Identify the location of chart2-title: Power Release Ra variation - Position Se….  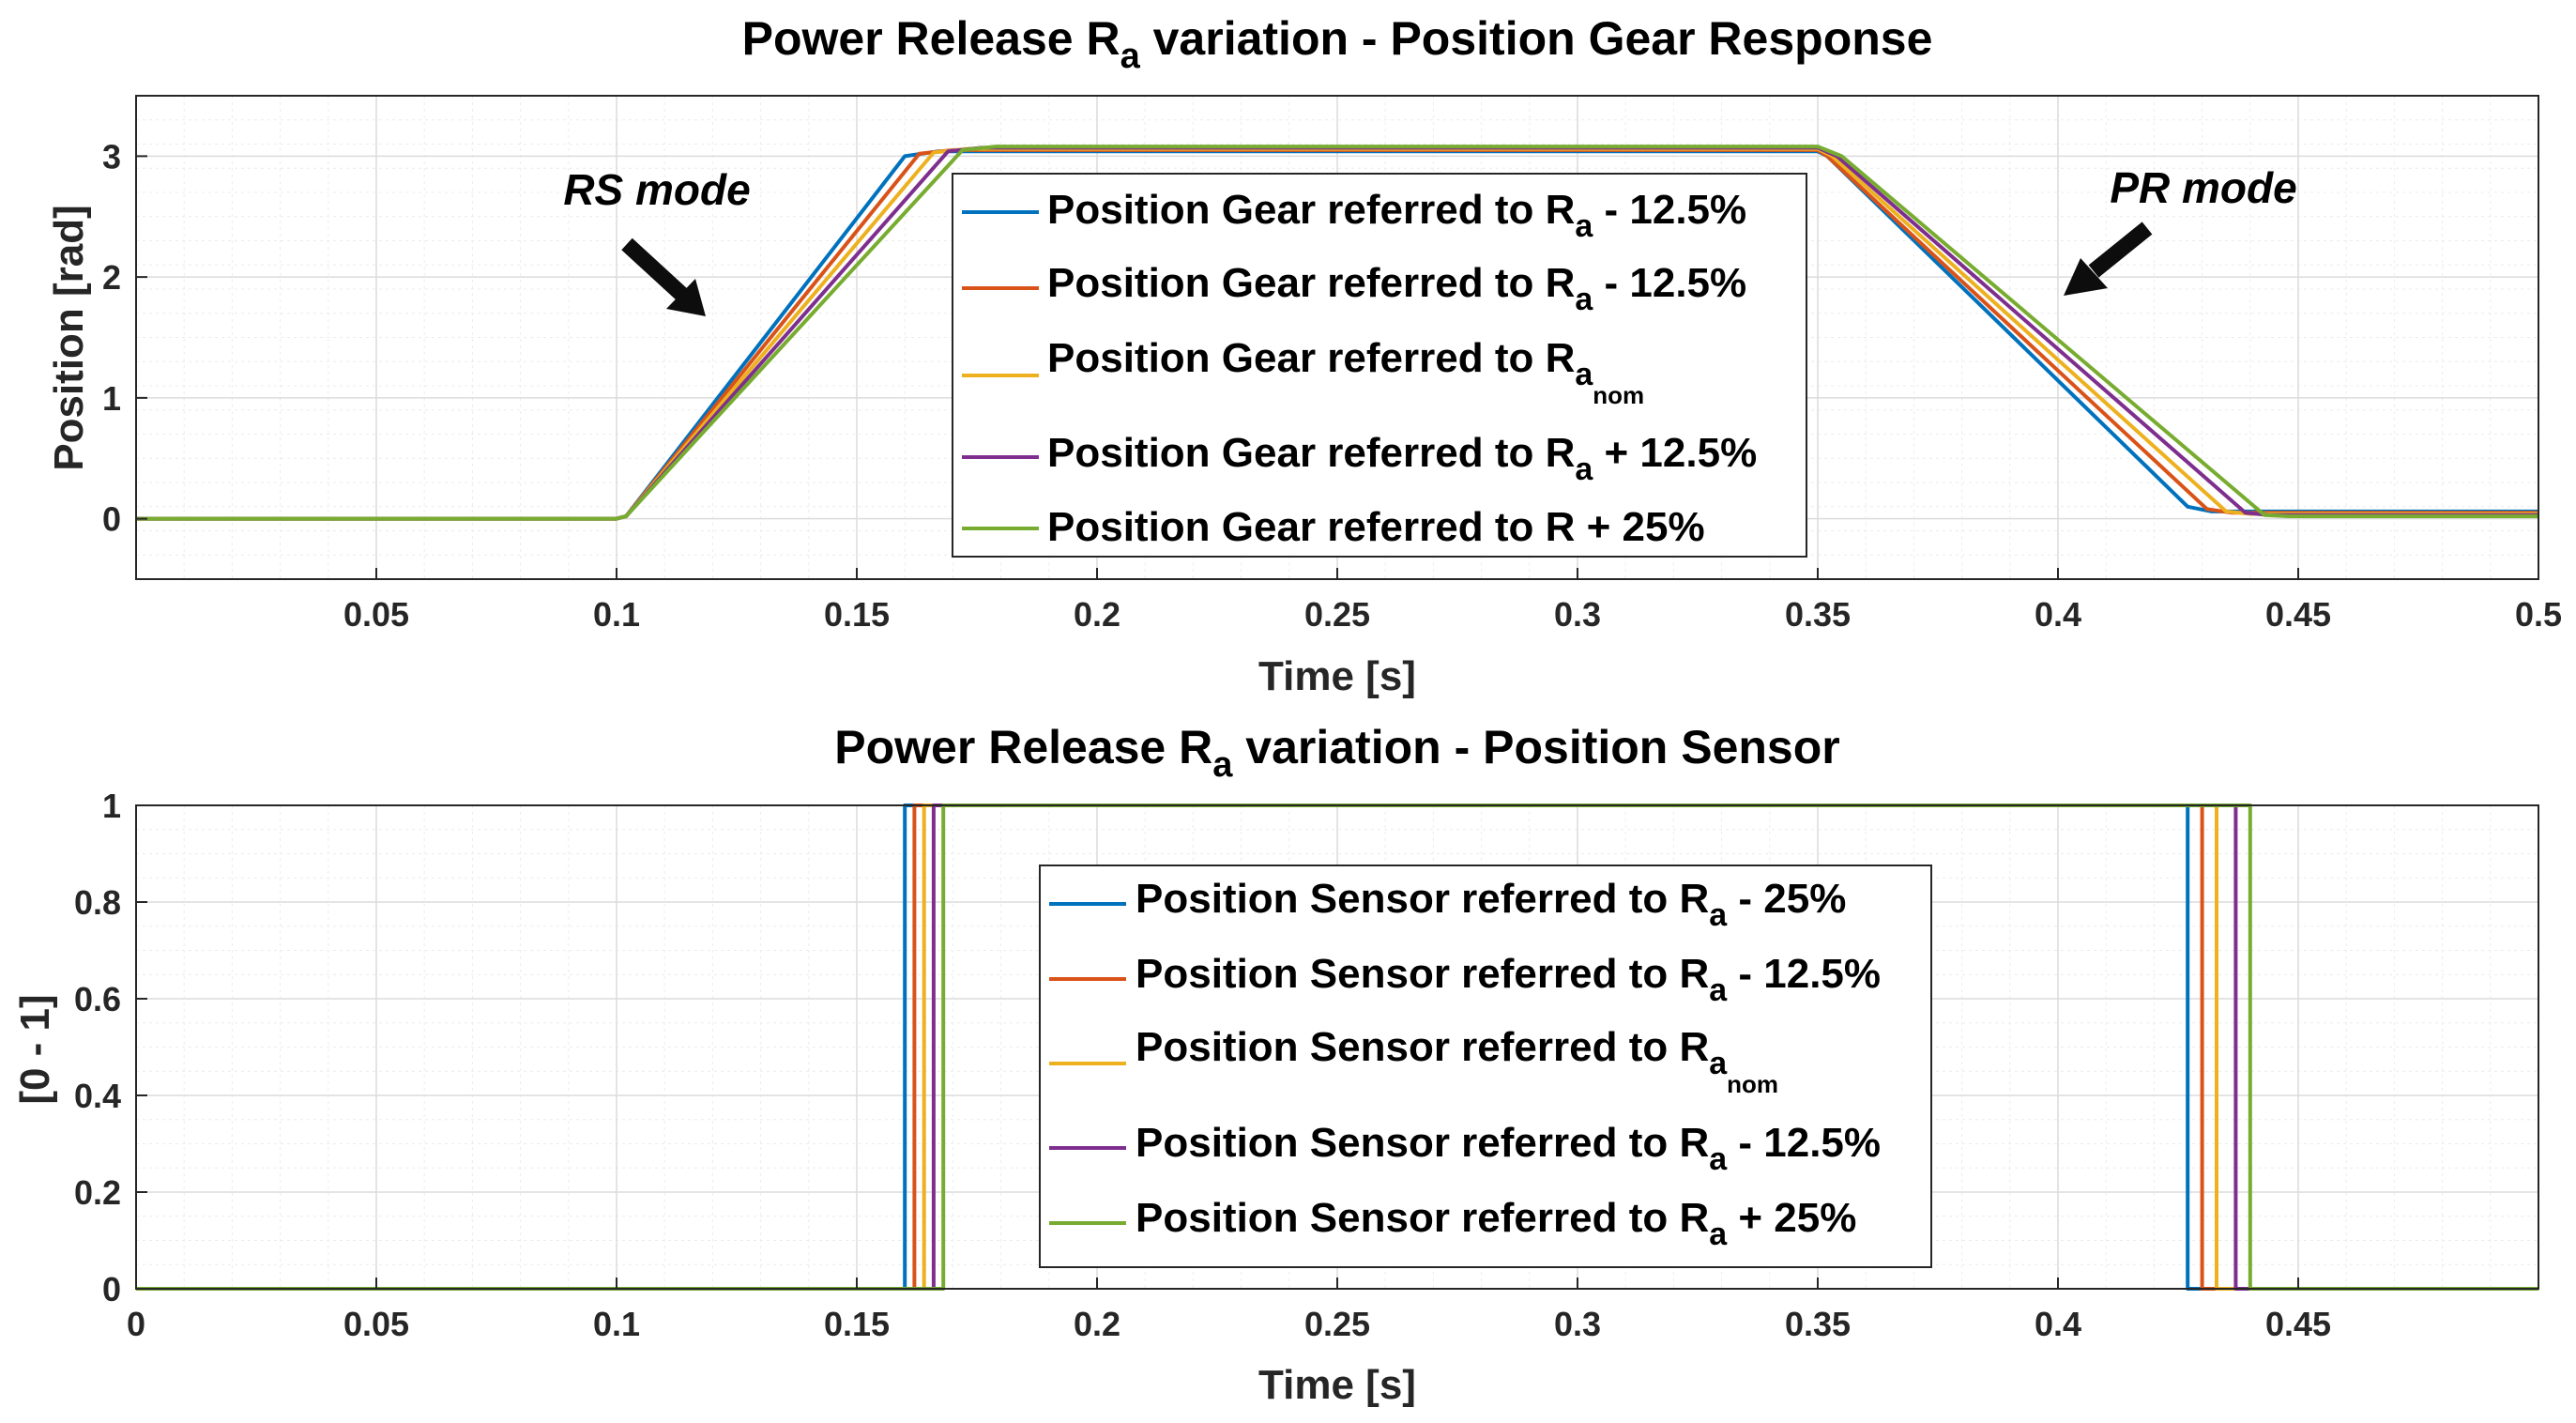
(1336, 753).